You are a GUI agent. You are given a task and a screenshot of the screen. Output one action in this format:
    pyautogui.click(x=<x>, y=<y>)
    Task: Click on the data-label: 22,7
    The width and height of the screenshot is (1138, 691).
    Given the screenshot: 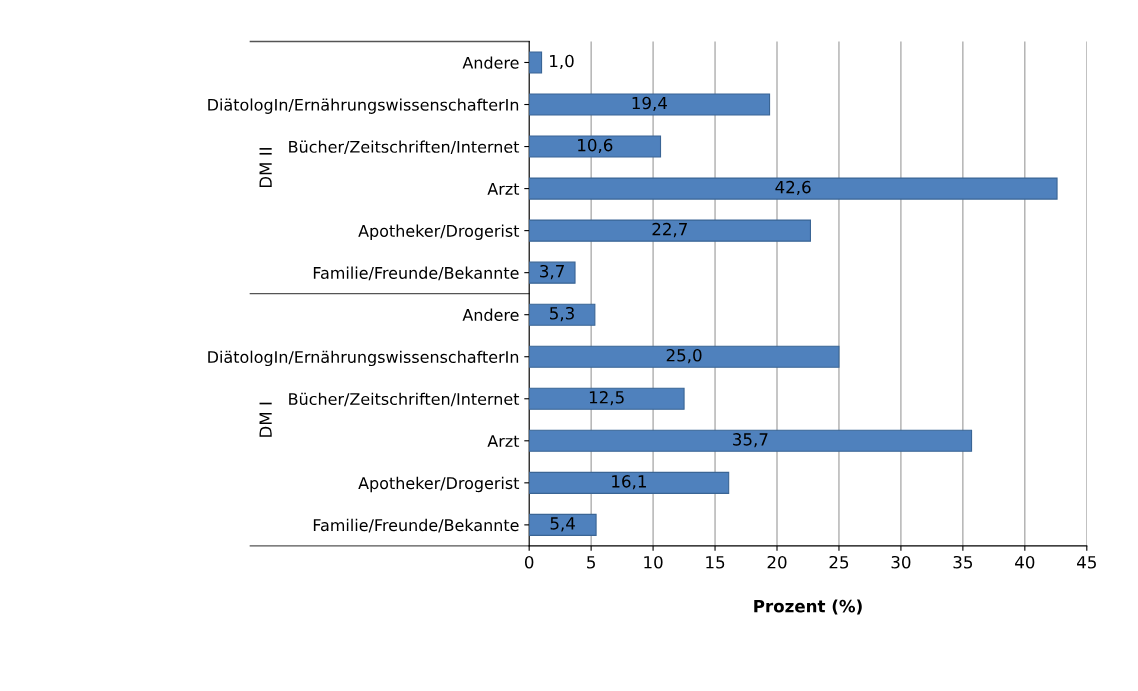 What is the action you would take?
    pyautogui.click(x=669, y=230)
    